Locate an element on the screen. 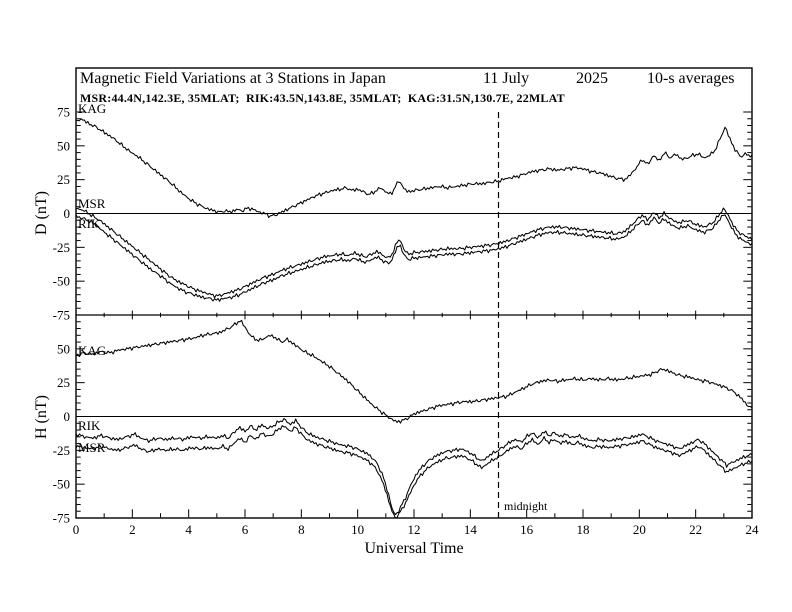 The width and height of the screenshot is (792, 612). svg-text: 10 is located at coordinates (357, 529).